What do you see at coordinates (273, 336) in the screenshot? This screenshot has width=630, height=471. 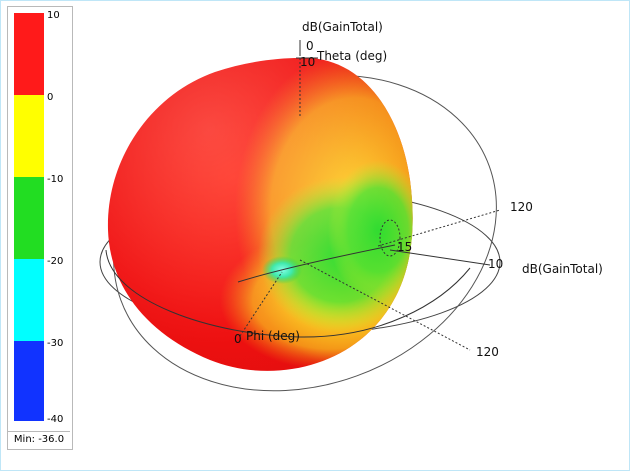 I see `phi-axis-label: Phi (deg)` at bounding box center [273, 336].